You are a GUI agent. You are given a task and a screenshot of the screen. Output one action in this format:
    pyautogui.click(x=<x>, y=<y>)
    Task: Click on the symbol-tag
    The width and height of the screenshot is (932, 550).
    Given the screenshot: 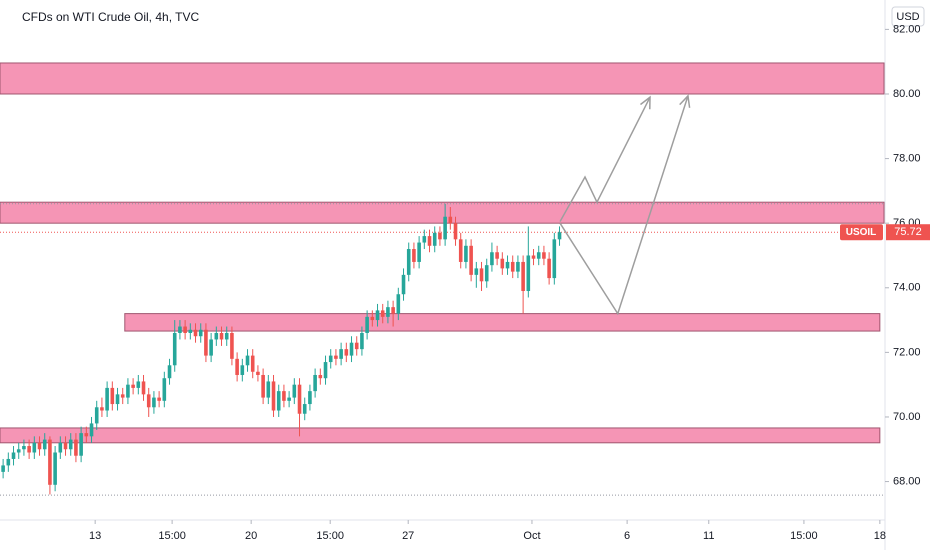 What is the action you would take?
    pyautogui.click(x=861, y=232)
    